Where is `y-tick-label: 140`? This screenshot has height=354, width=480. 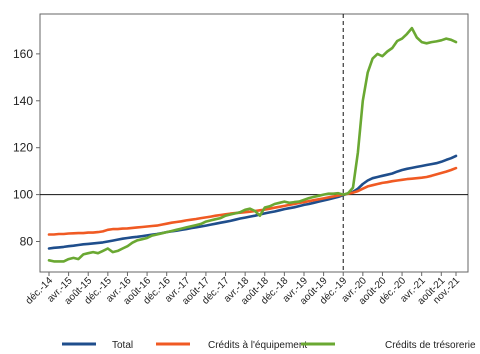
y-tick-label: 140 is located at coordinates (23, 101).